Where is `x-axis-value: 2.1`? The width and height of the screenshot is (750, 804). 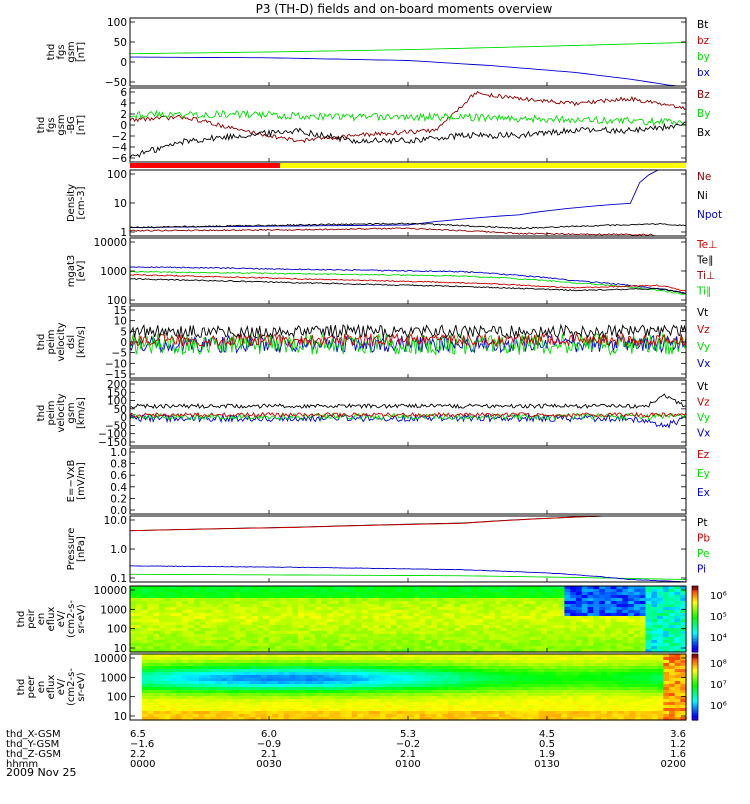
x-axis-value: 2.1 is located at coordinates (269, 754).